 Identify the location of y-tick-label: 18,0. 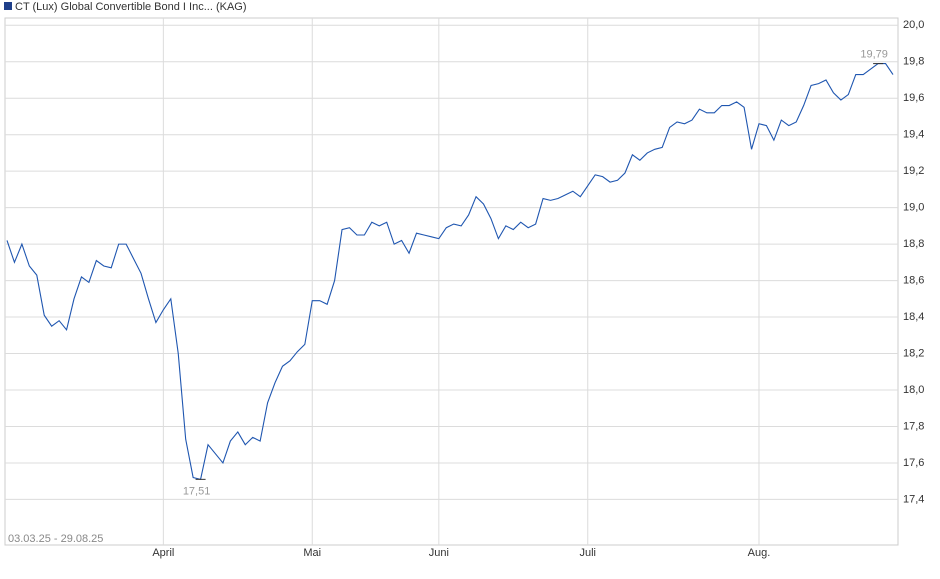
(913, 390).